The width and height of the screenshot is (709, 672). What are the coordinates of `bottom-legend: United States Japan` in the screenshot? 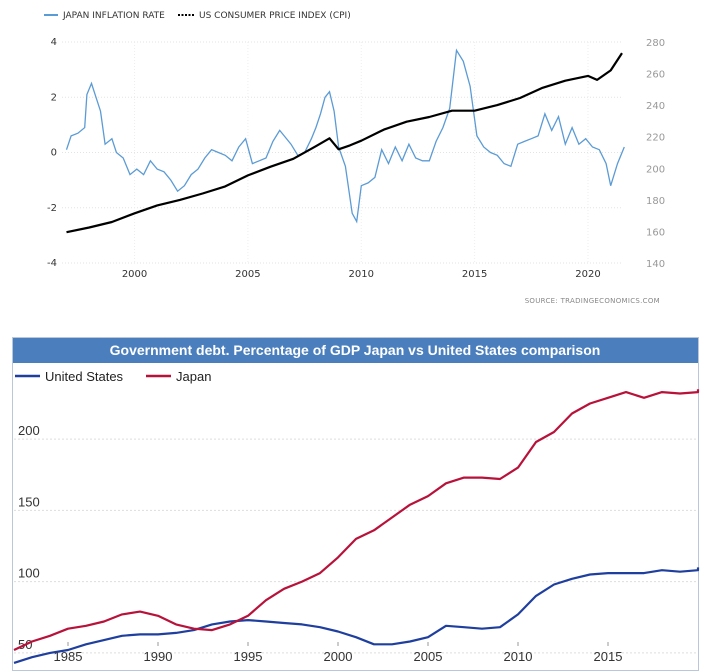 It's located at (113, 376).